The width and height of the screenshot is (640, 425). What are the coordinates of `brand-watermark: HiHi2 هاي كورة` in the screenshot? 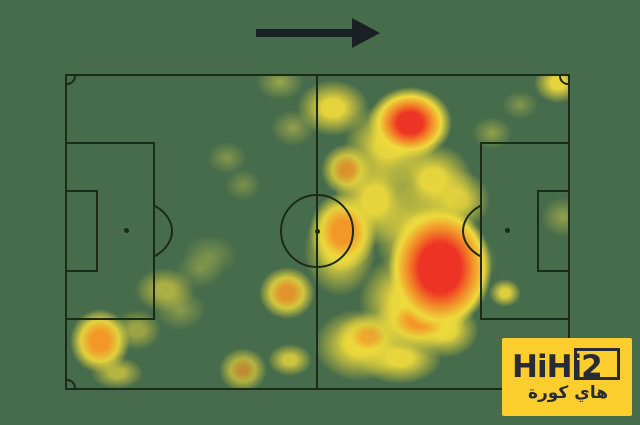 It's located at (567, 377).